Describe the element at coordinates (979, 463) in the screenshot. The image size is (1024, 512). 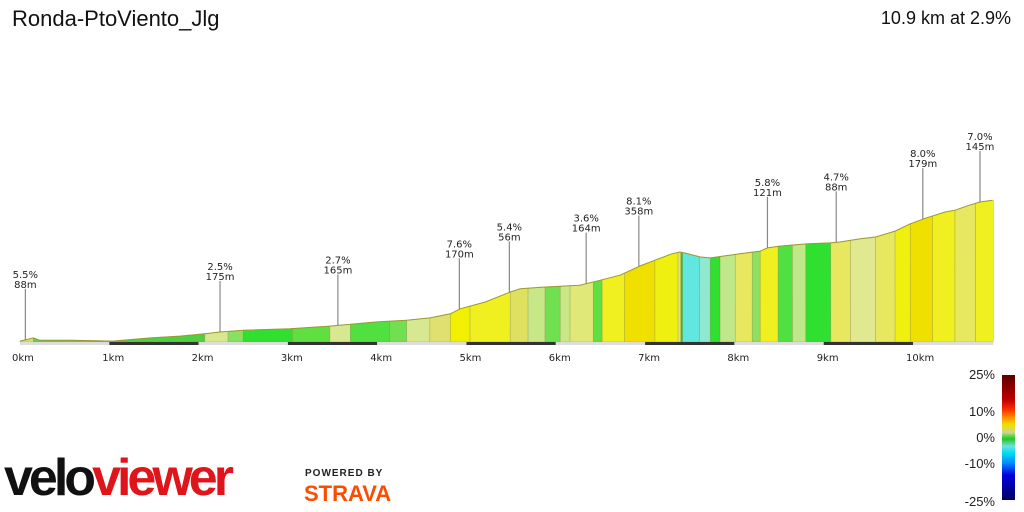
I see `legend-label-minus10: -10%` at that location.